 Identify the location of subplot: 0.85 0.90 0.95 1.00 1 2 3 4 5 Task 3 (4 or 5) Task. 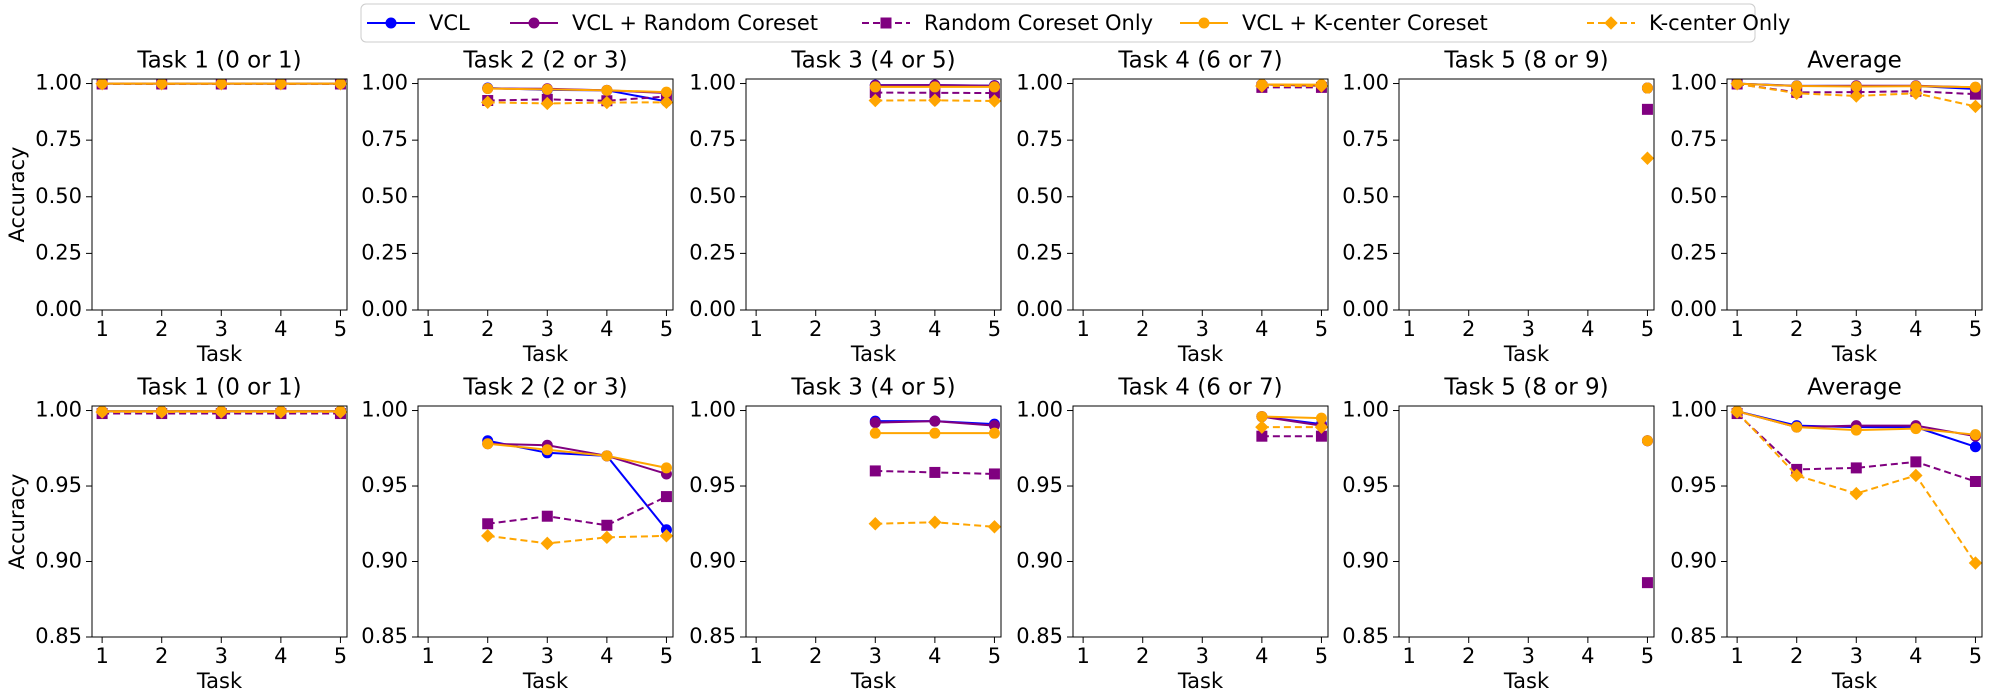
(845, 534).